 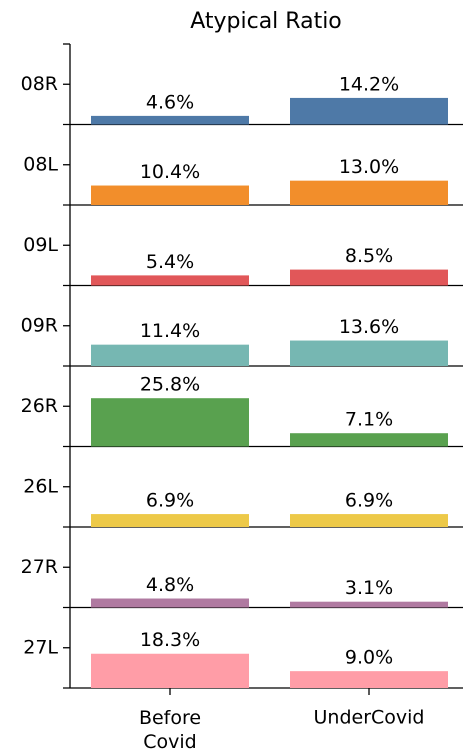 What do you see at coordinates (40, 647) in the screenshot?
I see `row-label: 27L` at bounding box center [40, 647].